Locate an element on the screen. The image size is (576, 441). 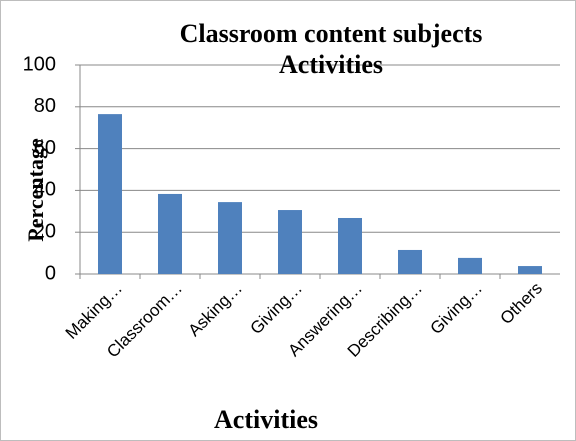
y-tick-label: 100 is located at coordinates (39, 64).